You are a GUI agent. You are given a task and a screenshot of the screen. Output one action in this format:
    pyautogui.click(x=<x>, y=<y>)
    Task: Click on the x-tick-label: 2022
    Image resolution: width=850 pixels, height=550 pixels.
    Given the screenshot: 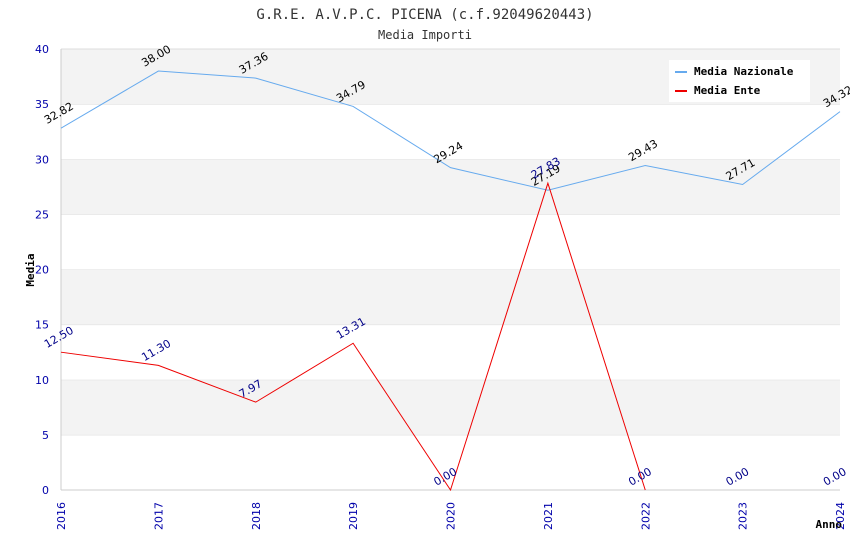 What is the action you would take?
    pyautogui.click(x=645, y=516)
    